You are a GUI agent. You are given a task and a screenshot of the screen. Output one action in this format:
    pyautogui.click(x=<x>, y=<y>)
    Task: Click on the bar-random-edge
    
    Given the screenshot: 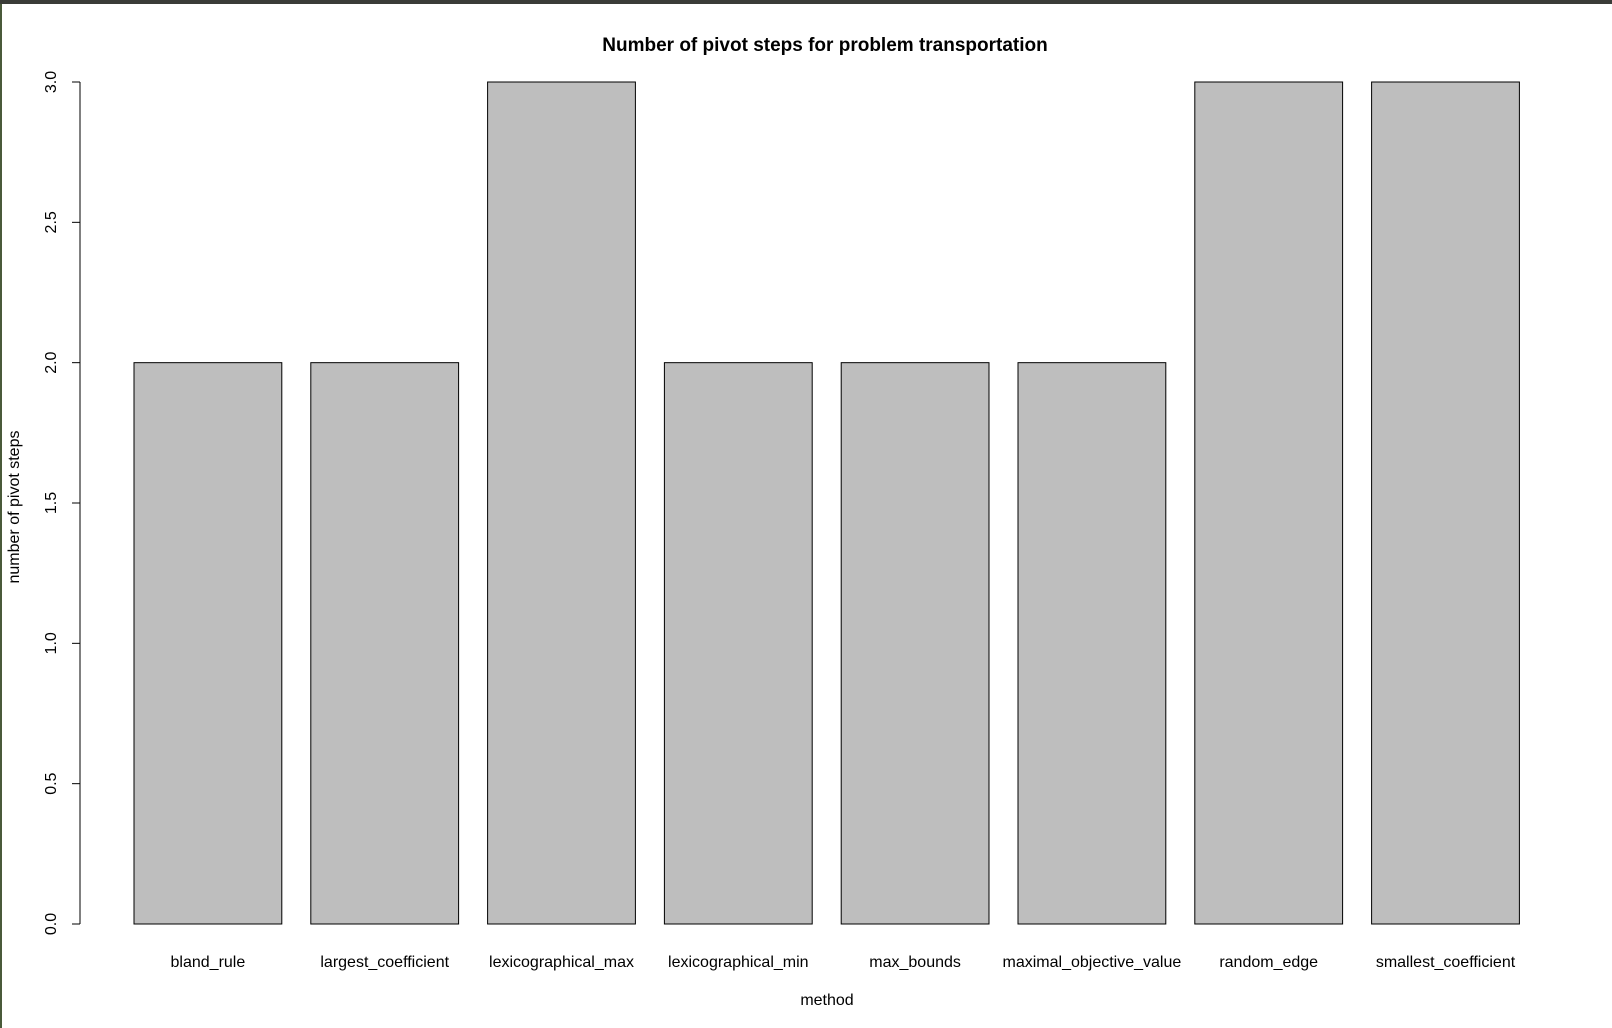 What is the action you would take?
    pyautogui.click(x=1269, y=503)
    